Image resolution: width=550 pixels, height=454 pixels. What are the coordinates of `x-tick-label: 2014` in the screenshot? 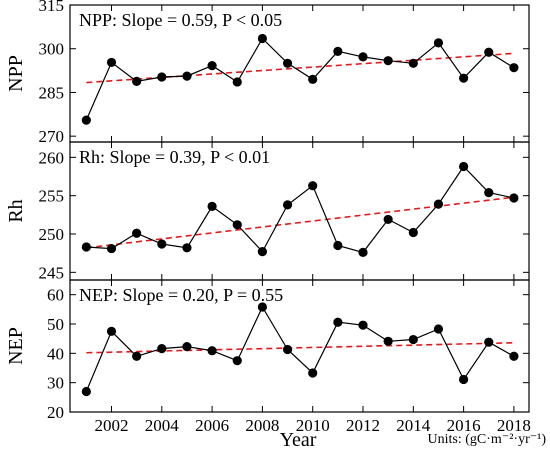 It's located at (413, 425).